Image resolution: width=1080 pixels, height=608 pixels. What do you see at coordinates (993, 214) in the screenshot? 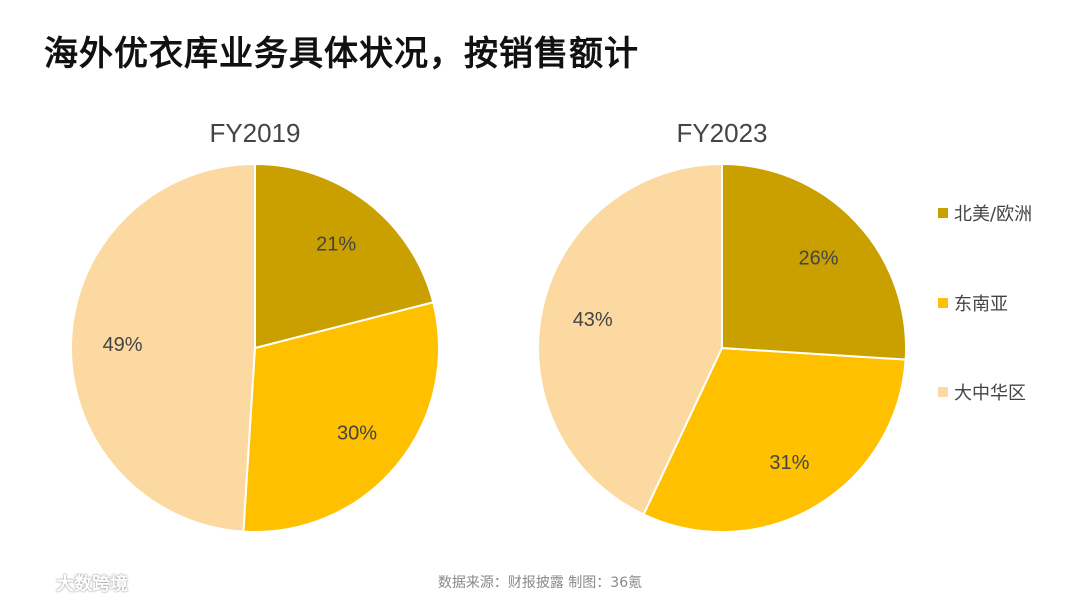
I see `legend-label-north-america-europe: 北美/欧洲` at bounding box center [993, 214].